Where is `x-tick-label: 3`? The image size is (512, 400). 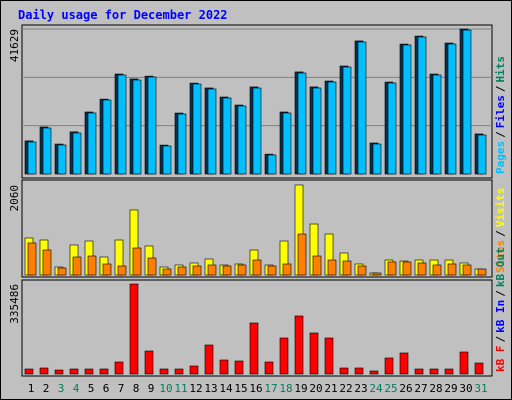 x-tick-label: 3 is located at coordinates (61, 388).